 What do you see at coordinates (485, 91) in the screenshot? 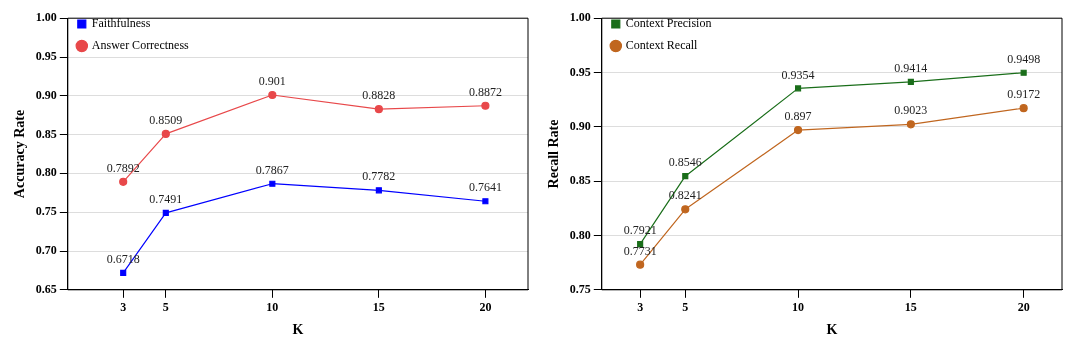
I see `data-label: 0.8872` at bounding box center [485, 91].